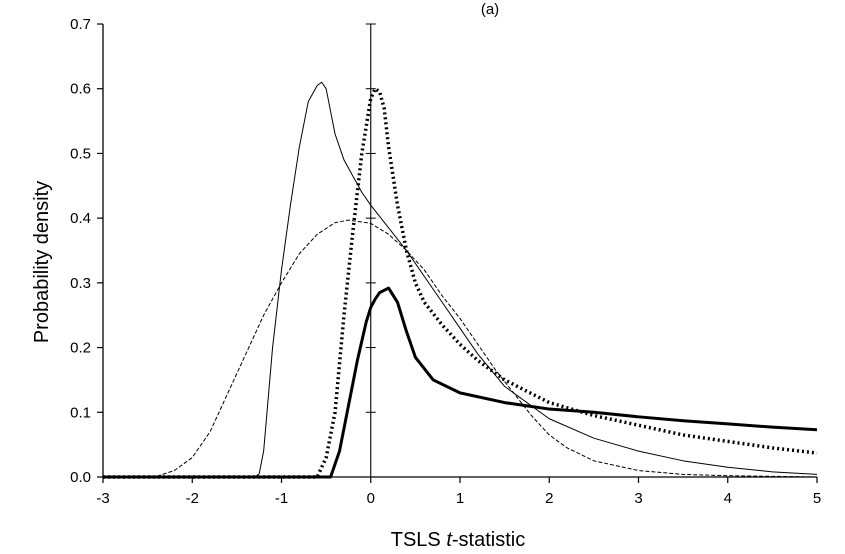  Describe the element at coordinates (371, 498) in the screenshot. I see `x-tick-label: 0` at that location.